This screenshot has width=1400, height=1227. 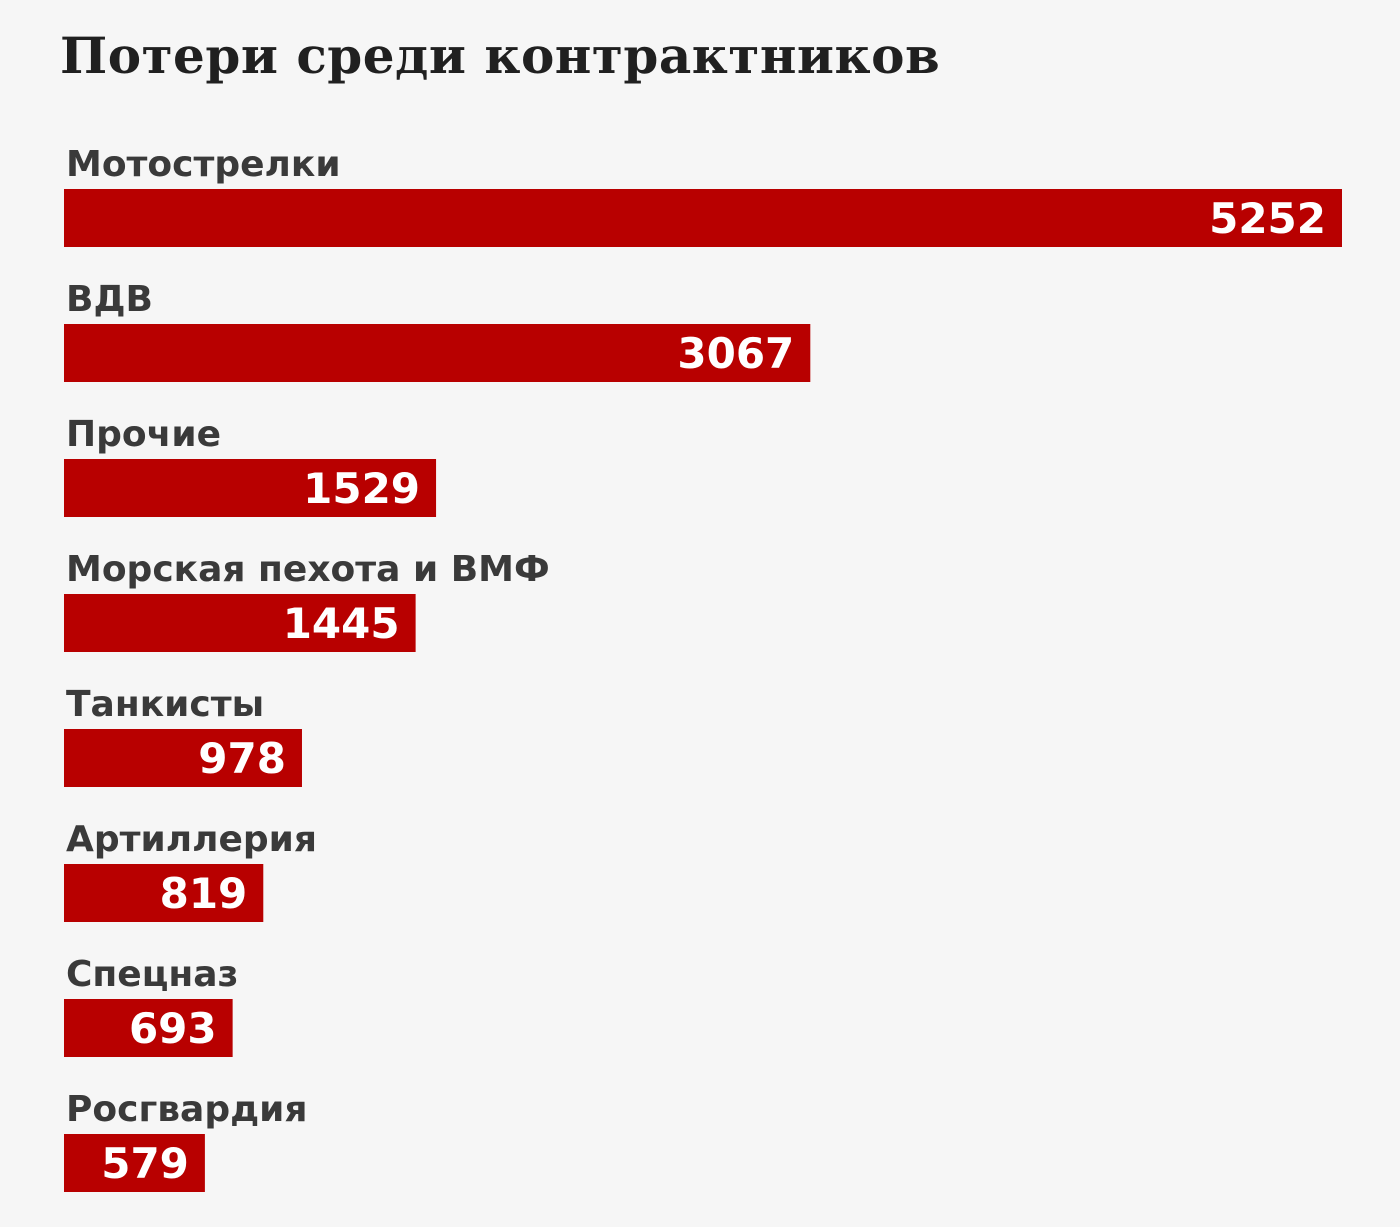 What do you see at coordinates (735, 353) in the screenshot?
I see `bar-value-label: 3067` at bounding box center [735, 353].